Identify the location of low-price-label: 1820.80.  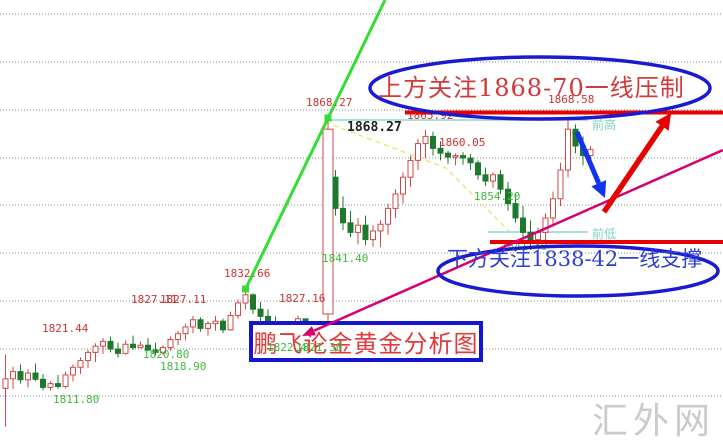
(166, 354).